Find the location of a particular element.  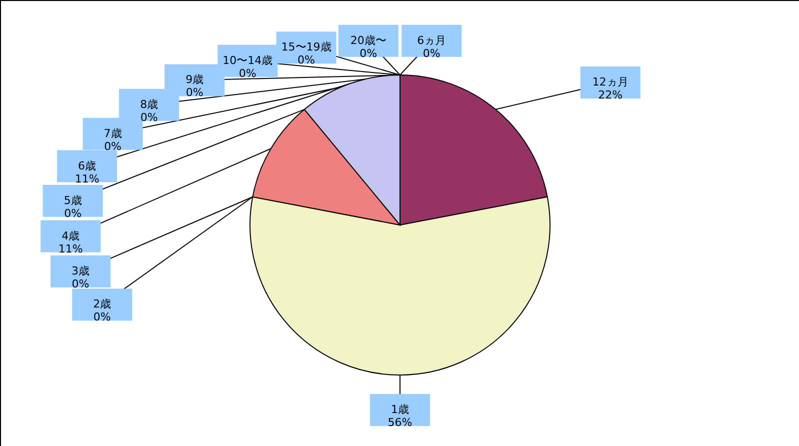

category-label: 5歳 is located at coordinates (73, 200).